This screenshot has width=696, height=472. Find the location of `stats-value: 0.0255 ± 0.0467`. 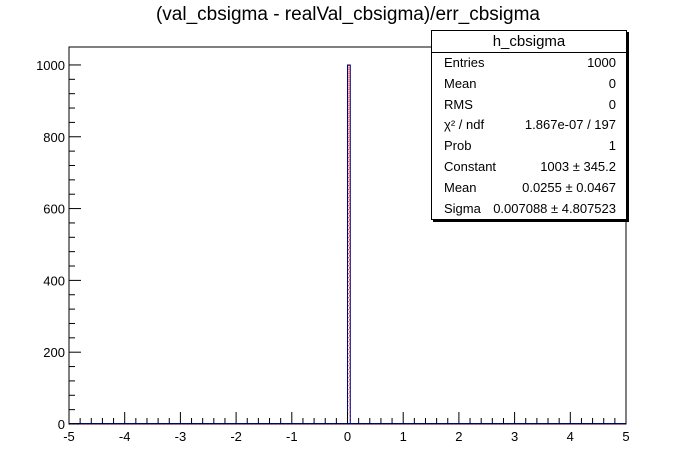

stats-value: 0.0255 ± 0.0467 is located at coordinates (569, 187).